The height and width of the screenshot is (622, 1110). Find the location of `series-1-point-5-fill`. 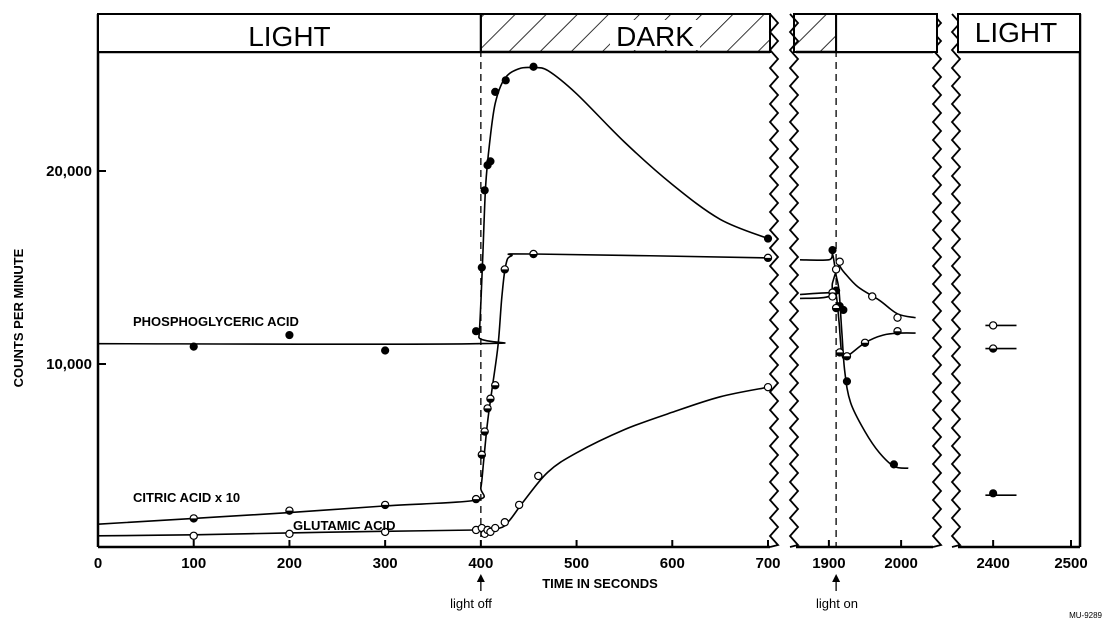

series-1-point-5-fill is located at coordinates (485, 433).